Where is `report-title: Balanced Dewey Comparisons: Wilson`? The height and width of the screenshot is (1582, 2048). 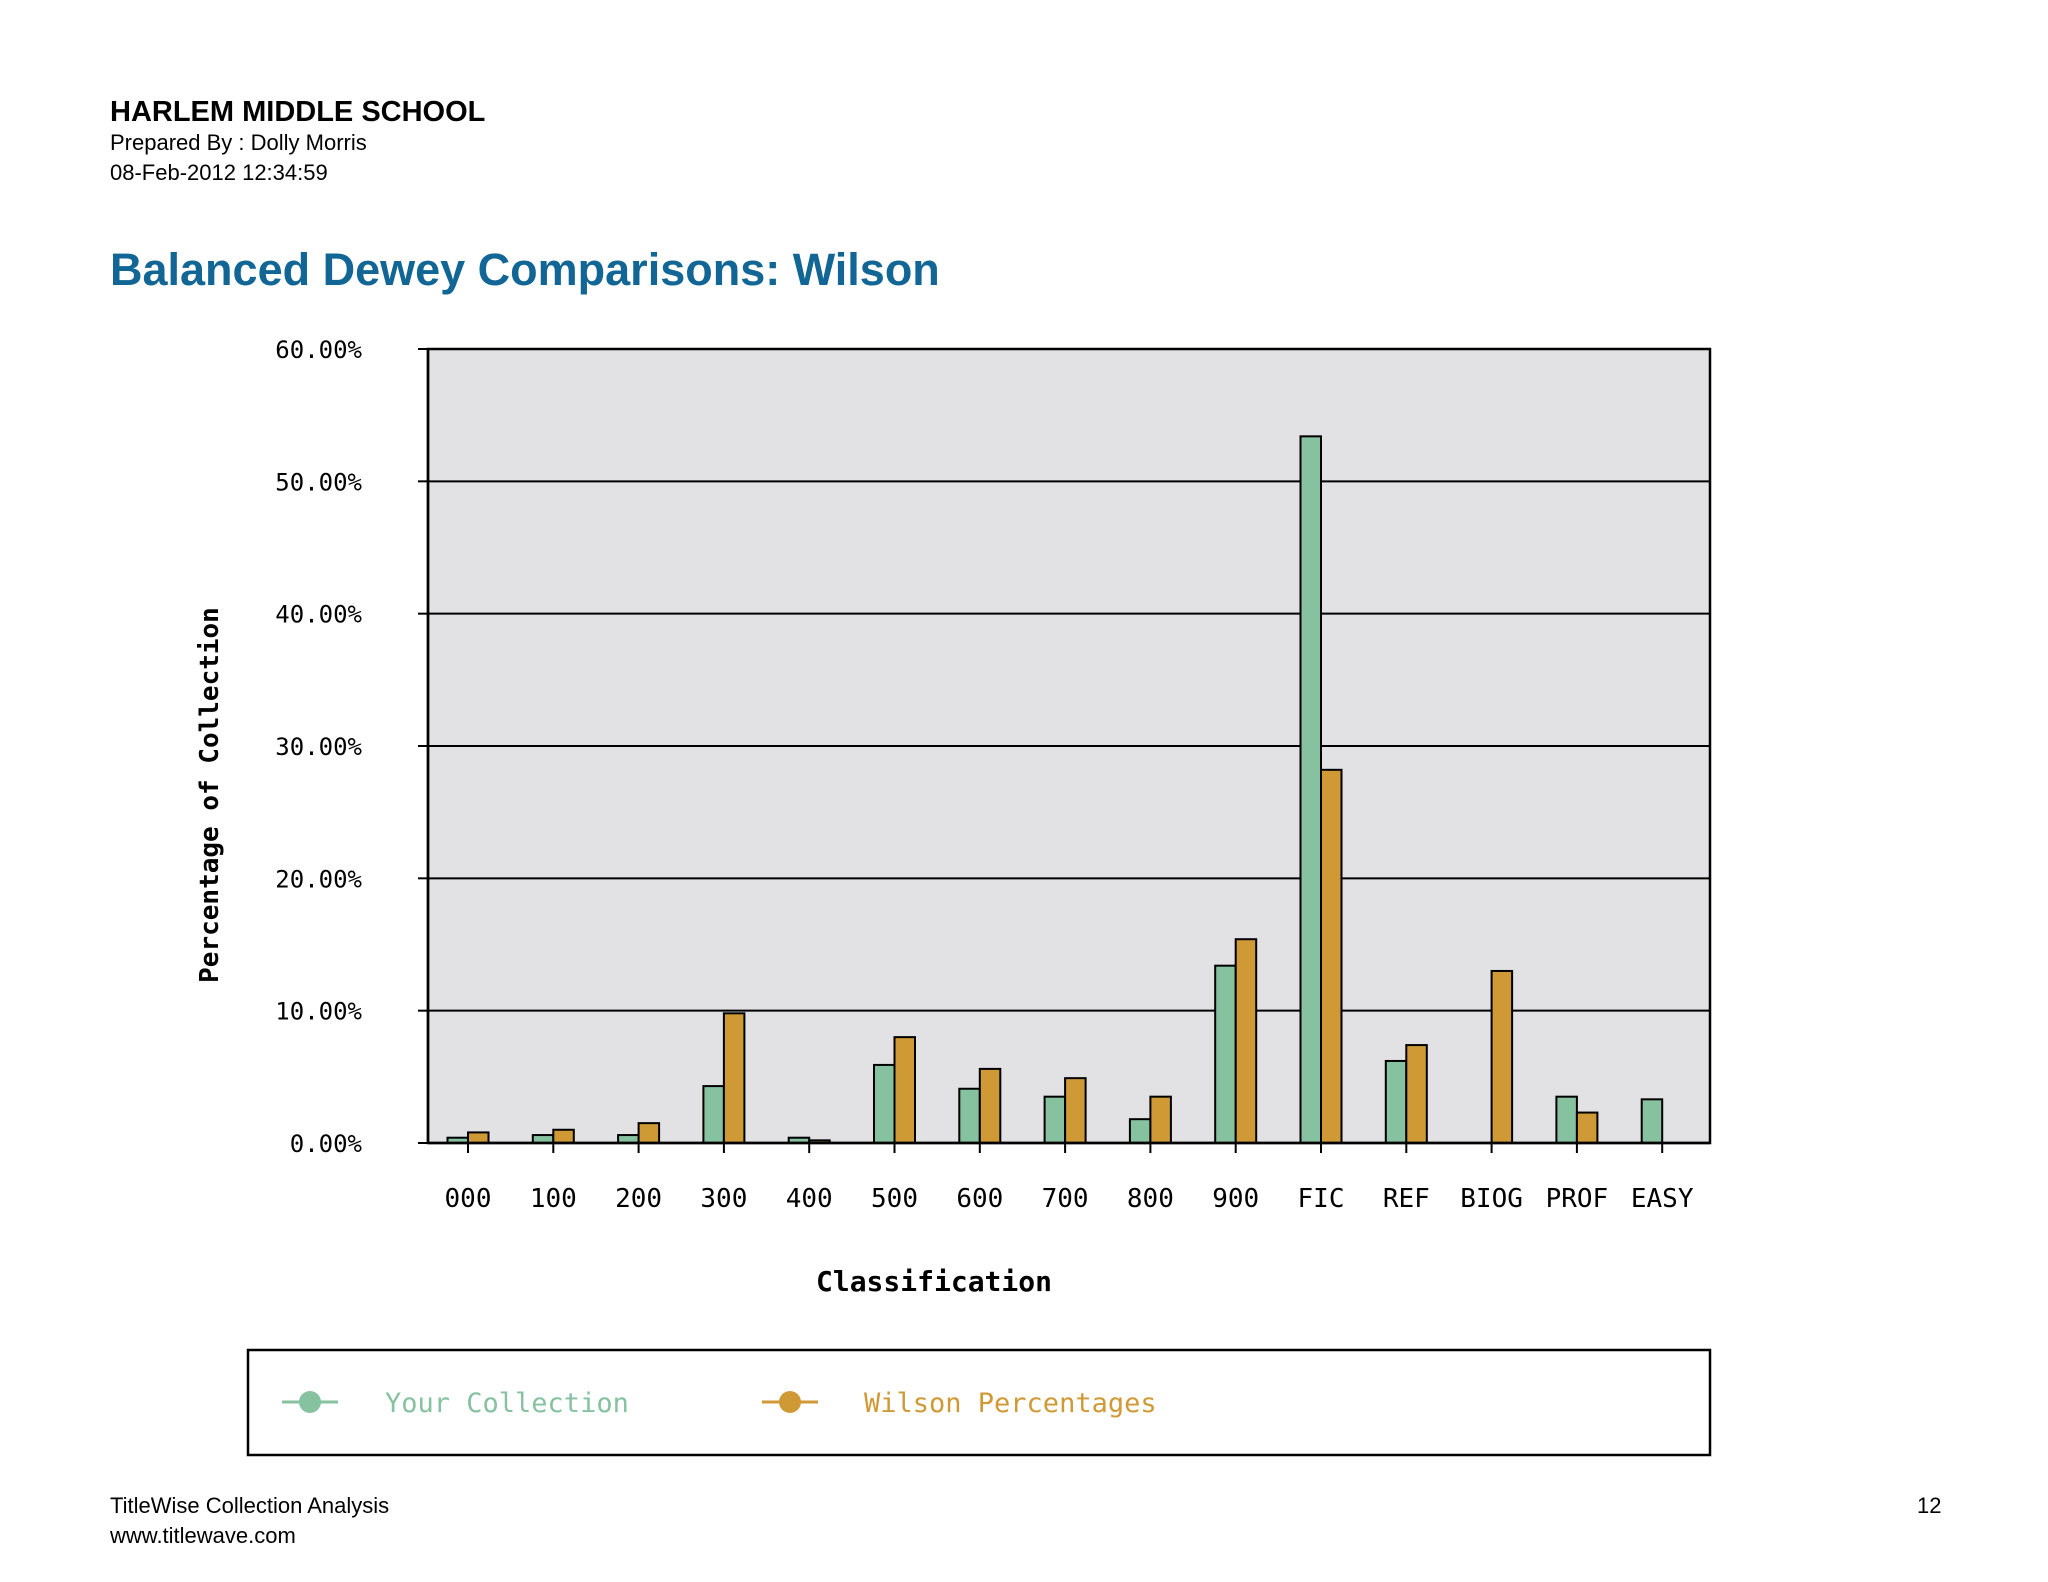
report-title: Balanced Dewey Comparisons: Wilson is located at coordinates (525, 269).